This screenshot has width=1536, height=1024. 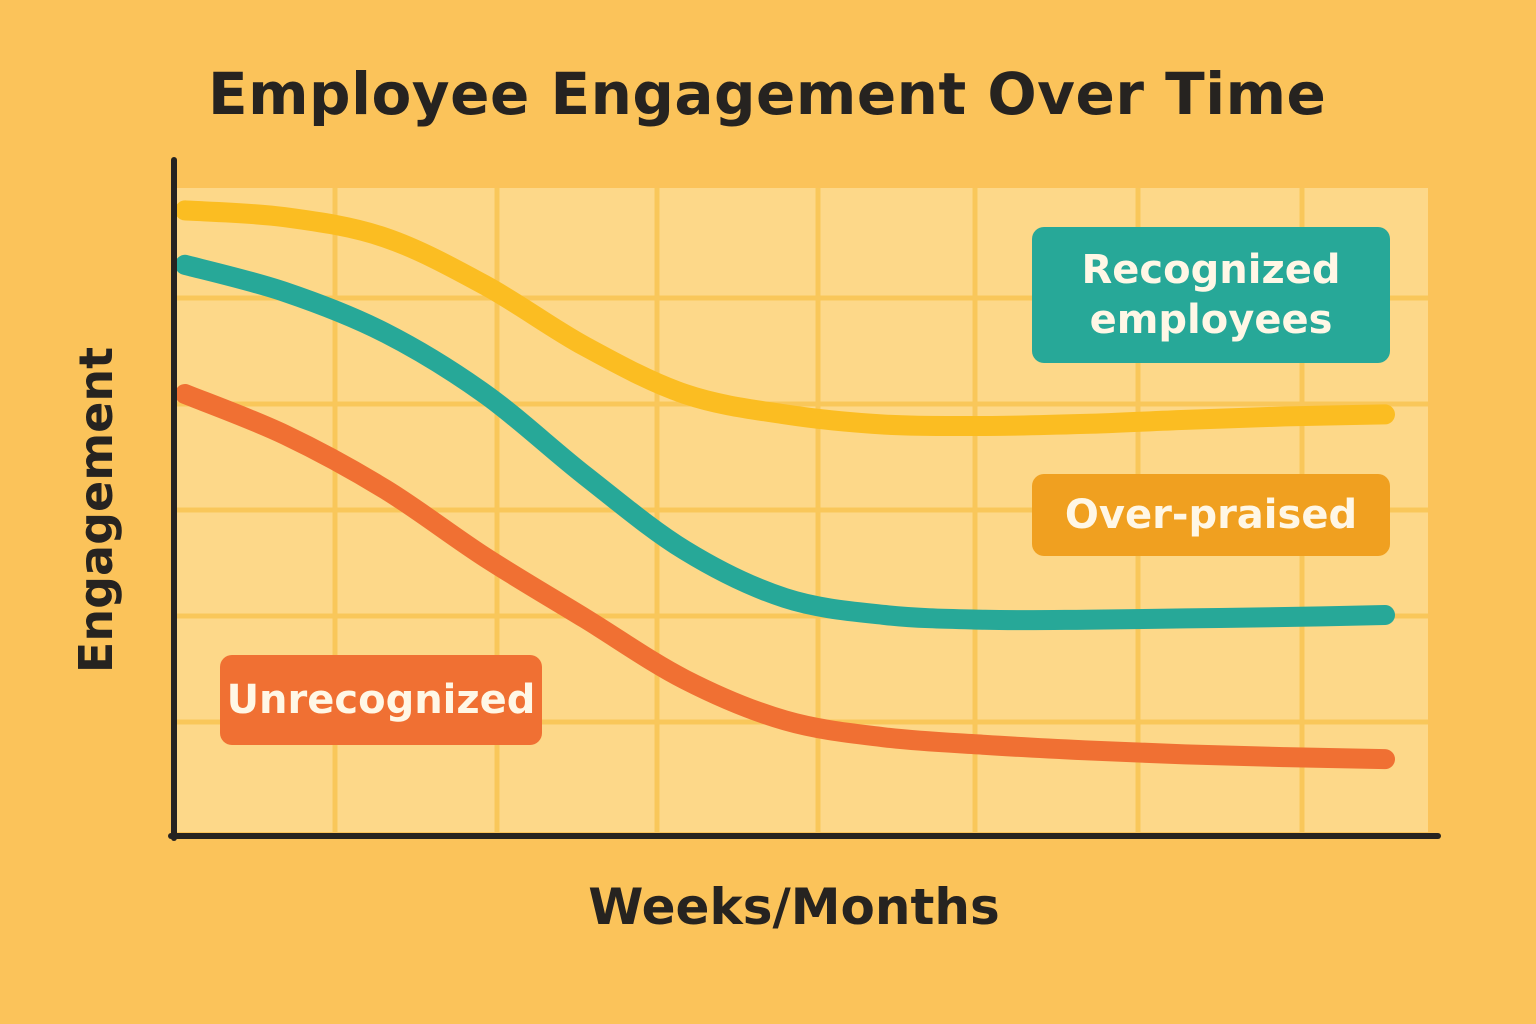 What do you see at coordinates (1211, 515) in the screenshot?
I see `legend-tag-over-praised: Over-praised` at bounding box center [1211, 515].